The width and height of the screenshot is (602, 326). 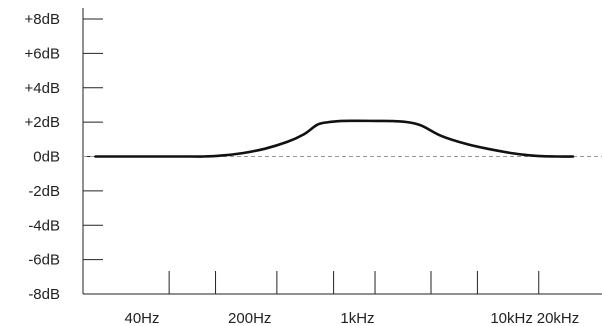 What do you see at coordinates (558, 318) in the screenshot?
I see `x-tick-label: 20kHz` at bounding box center [558, 318].